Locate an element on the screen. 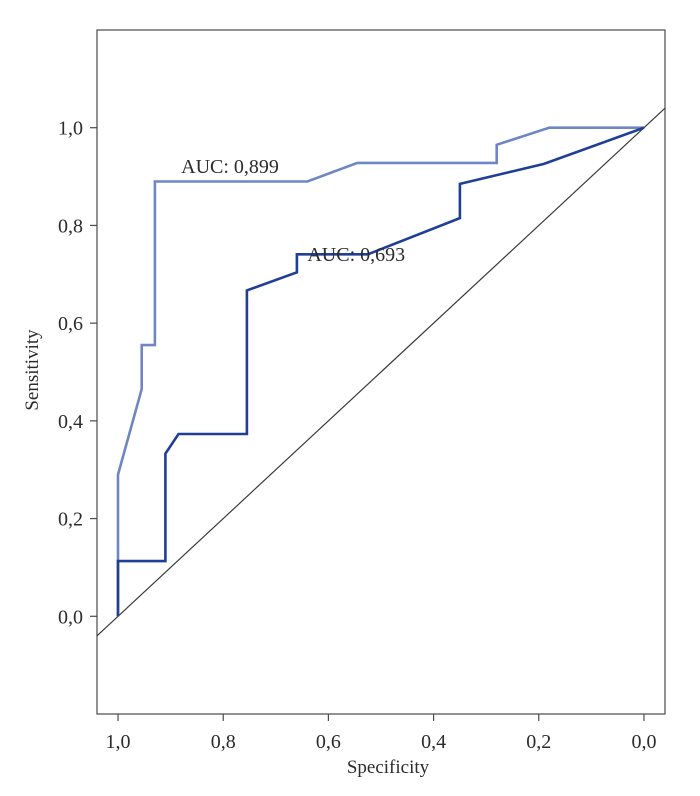 The width and height of the screenshot is (700, 796). y-tick-label: 0,6 is located at coordinates (70, 324).